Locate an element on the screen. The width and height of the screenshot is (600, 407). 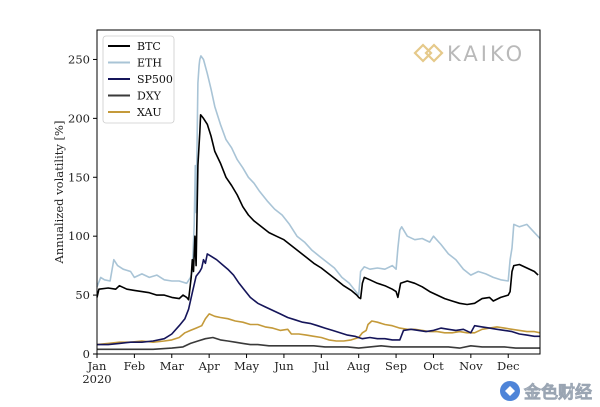
kaiko-logo: KAIKO is located at coordinates (469, 54).